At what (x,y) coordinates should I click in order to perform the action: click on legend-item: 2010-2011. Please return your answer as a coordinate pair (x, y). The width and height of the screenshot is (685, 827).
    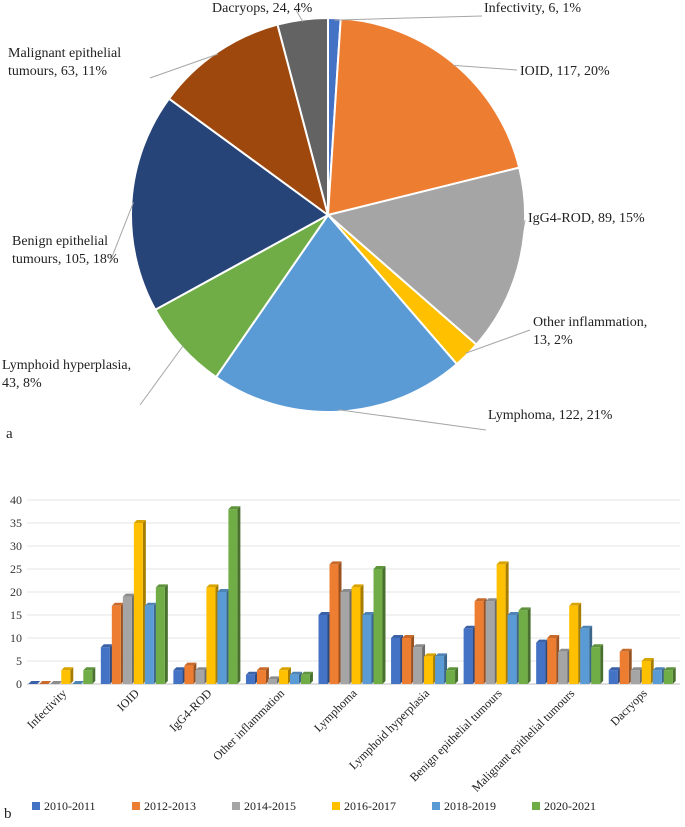
    Looking at the image, I should click on (64, 806).